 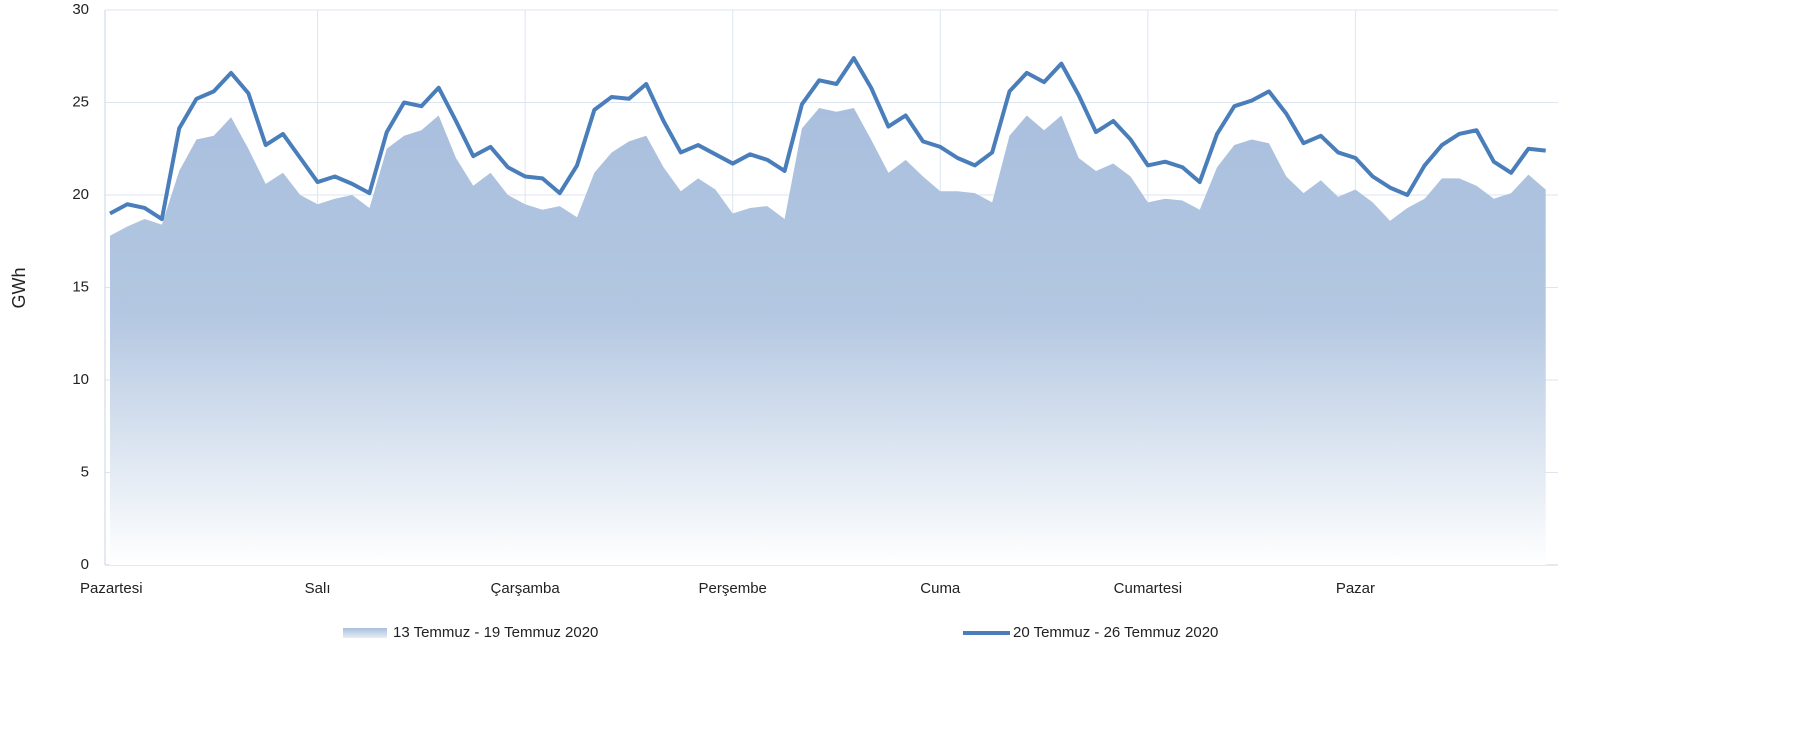 What do you see at coordinates (733, 588) in the screenshot?
I see `x-tick-label: Perşembe` at bounding box center [733, 588].